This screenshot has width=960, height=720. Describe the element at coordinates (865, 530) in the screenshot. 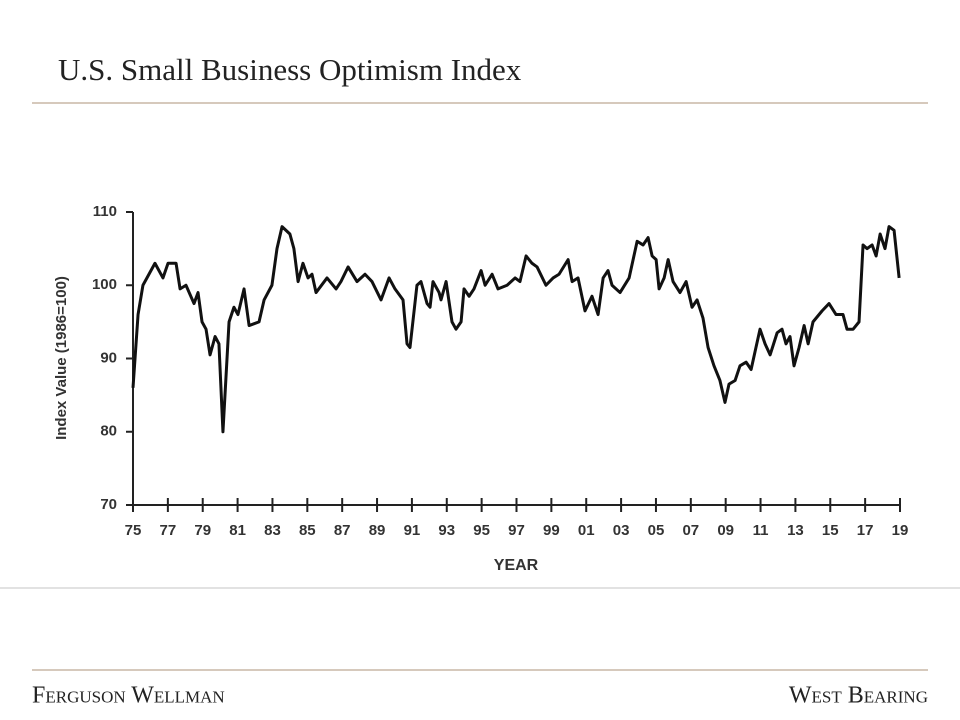

I see `x-tick-label: 17` at that location.